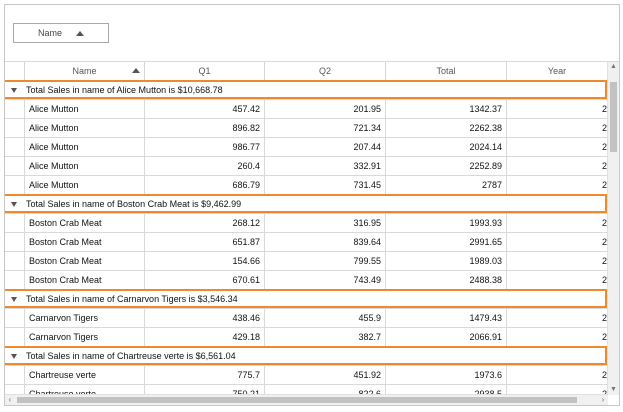  What do you see at coordinates (446, 337) in the screenshot?
I see `cell-total: 2066.91` at bounding box center [446, 337].